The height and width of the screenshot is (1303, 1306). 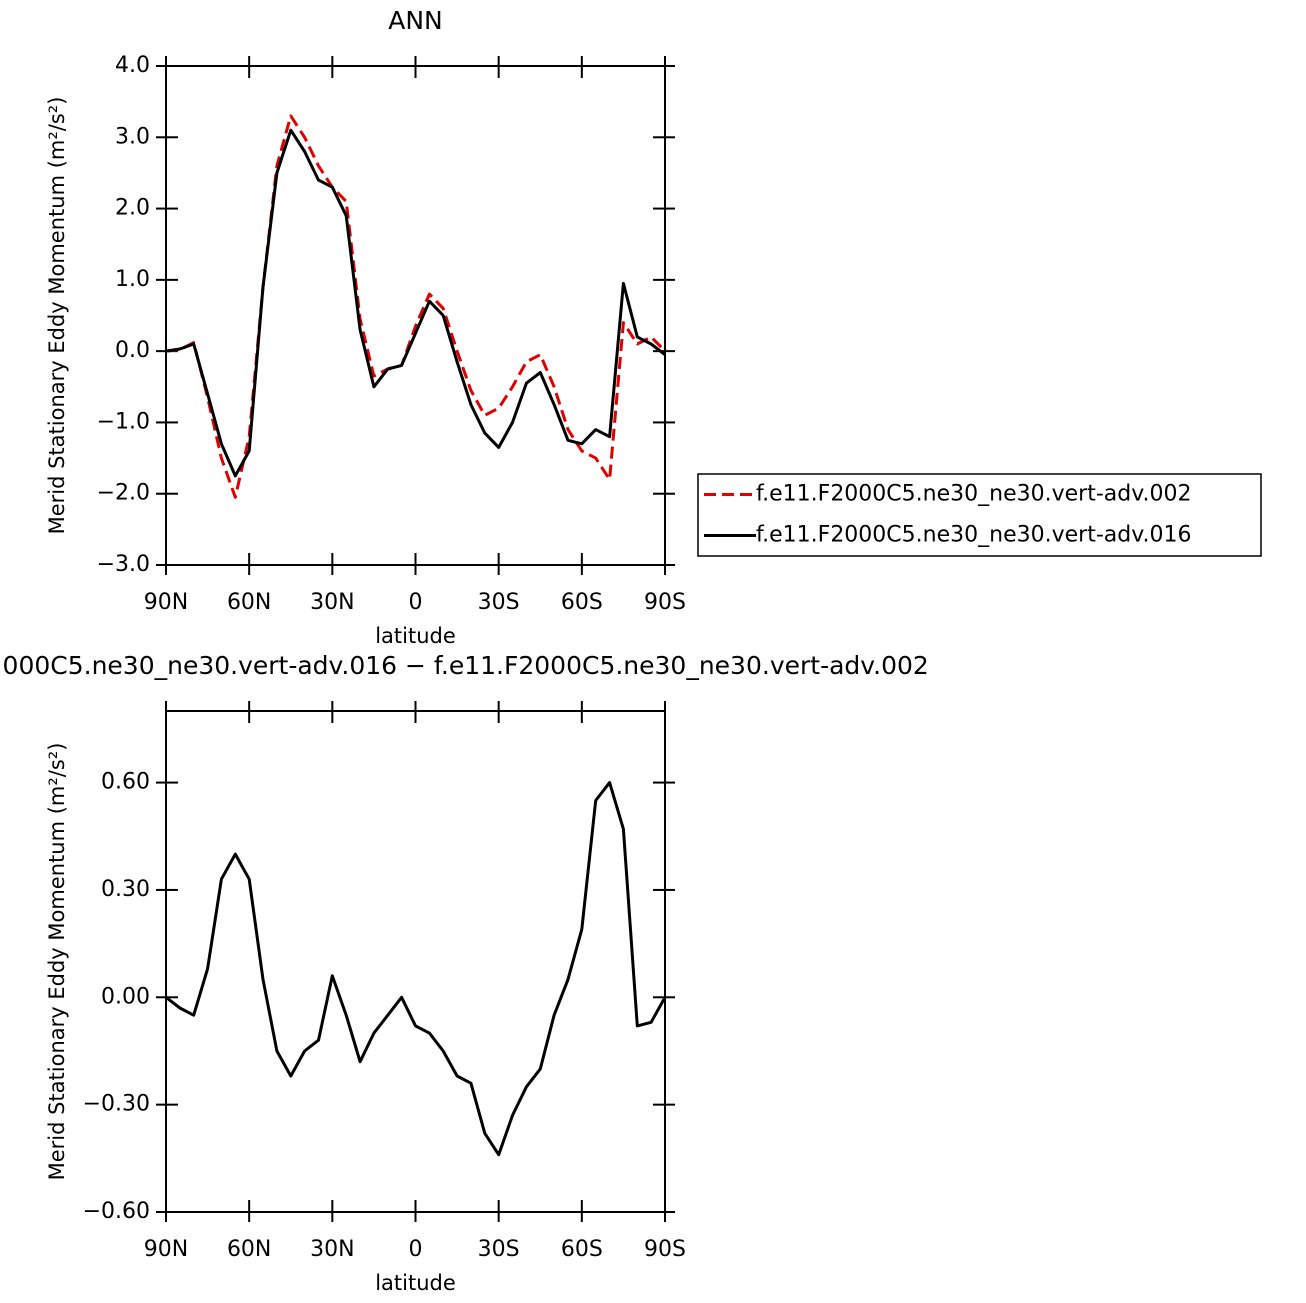 What do you see at coordinates (132, 65) in the screenshot?
I see `y-tick-label: 4.0` at bounding box center [132, 65].